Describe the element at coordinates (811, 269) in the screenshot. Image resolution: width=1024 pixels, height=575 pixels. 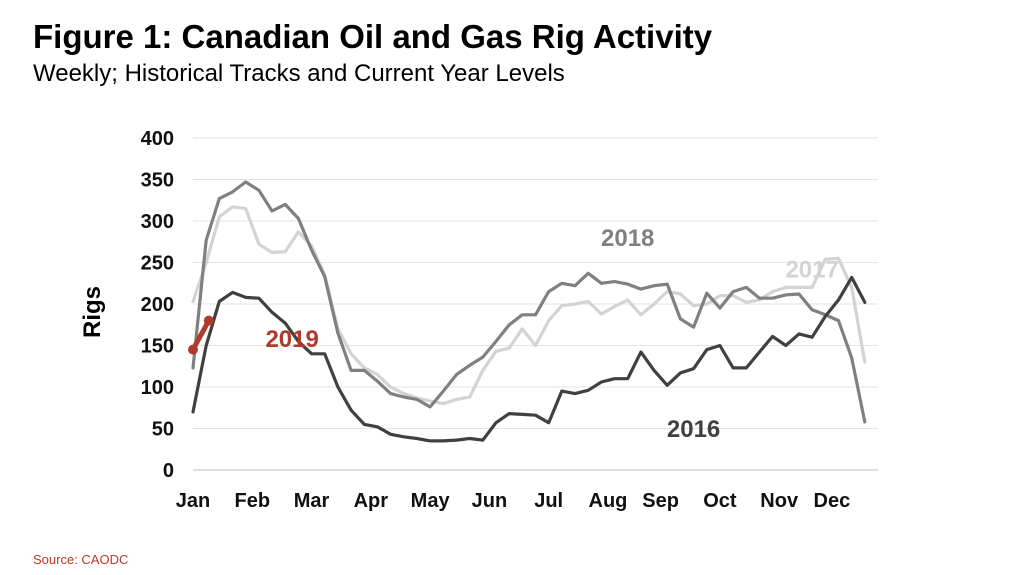
I see `series-label-2017: 2017` at that location.